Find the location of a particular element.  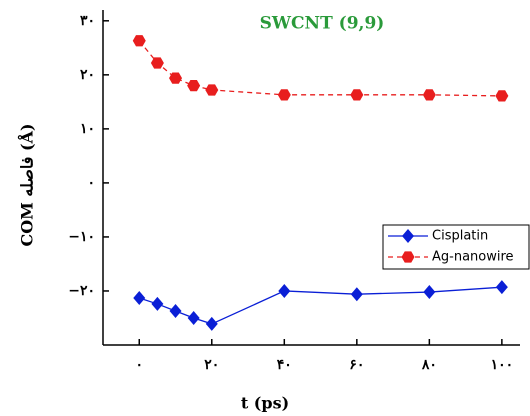

x-axis-label: t (ps) is located at coordinates (265, 403).